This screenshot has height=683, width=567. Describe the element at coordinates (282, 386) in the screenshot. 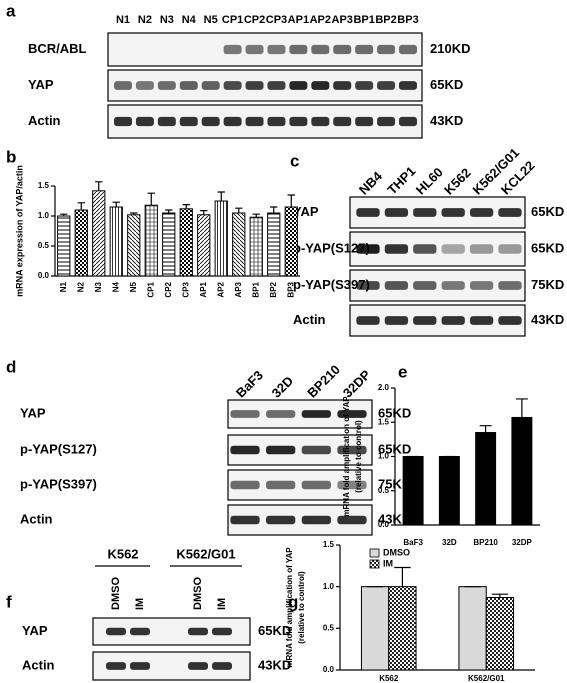

I see `lane-label: 32D` at that location.